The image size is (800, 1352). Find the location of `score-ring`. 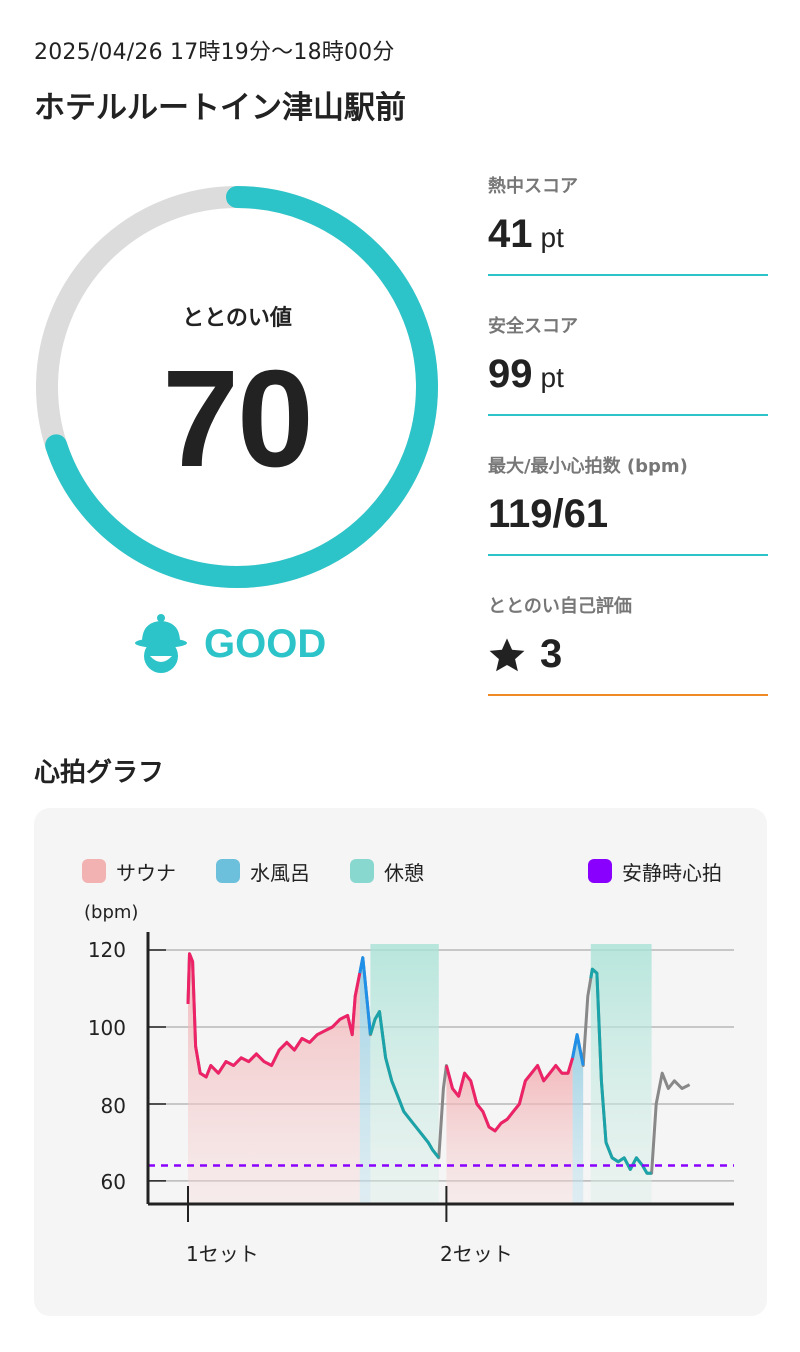

score-ring is located at coordinates (237, 387).